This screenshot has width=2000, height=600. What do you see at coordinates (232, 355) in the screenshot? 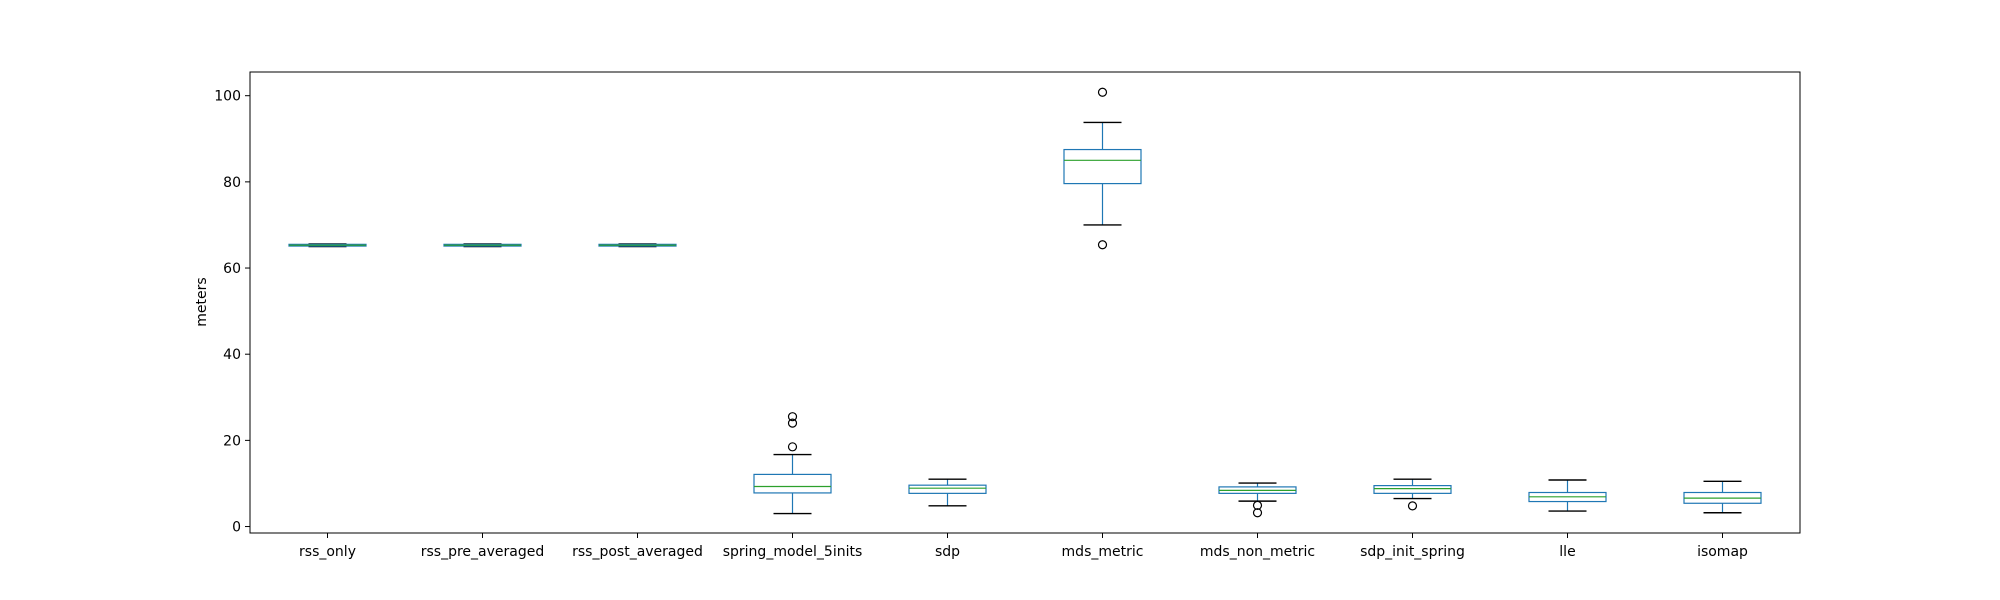
I see `y-tick-label: 40` at bounding box center [232, 355].